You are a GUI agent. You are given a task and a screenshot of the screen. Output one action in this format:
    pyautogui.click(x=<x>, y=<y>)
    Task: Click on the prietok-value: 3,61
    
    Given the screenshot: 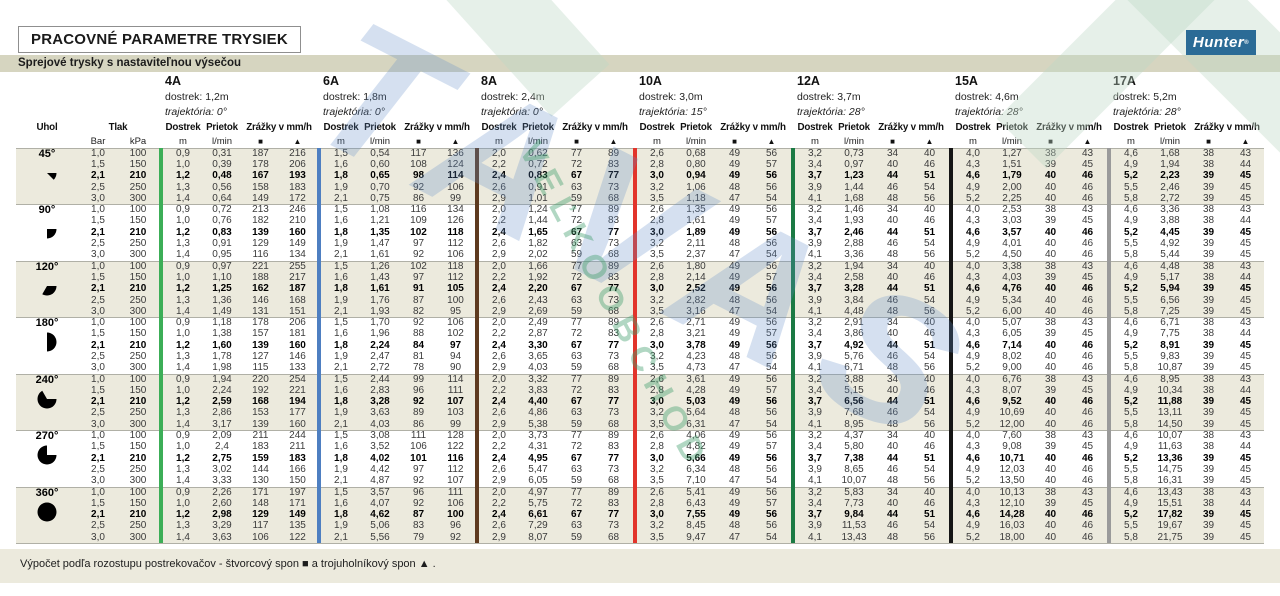 What is the action you would take?
    pyautogui.click(x=696, y=379)
    